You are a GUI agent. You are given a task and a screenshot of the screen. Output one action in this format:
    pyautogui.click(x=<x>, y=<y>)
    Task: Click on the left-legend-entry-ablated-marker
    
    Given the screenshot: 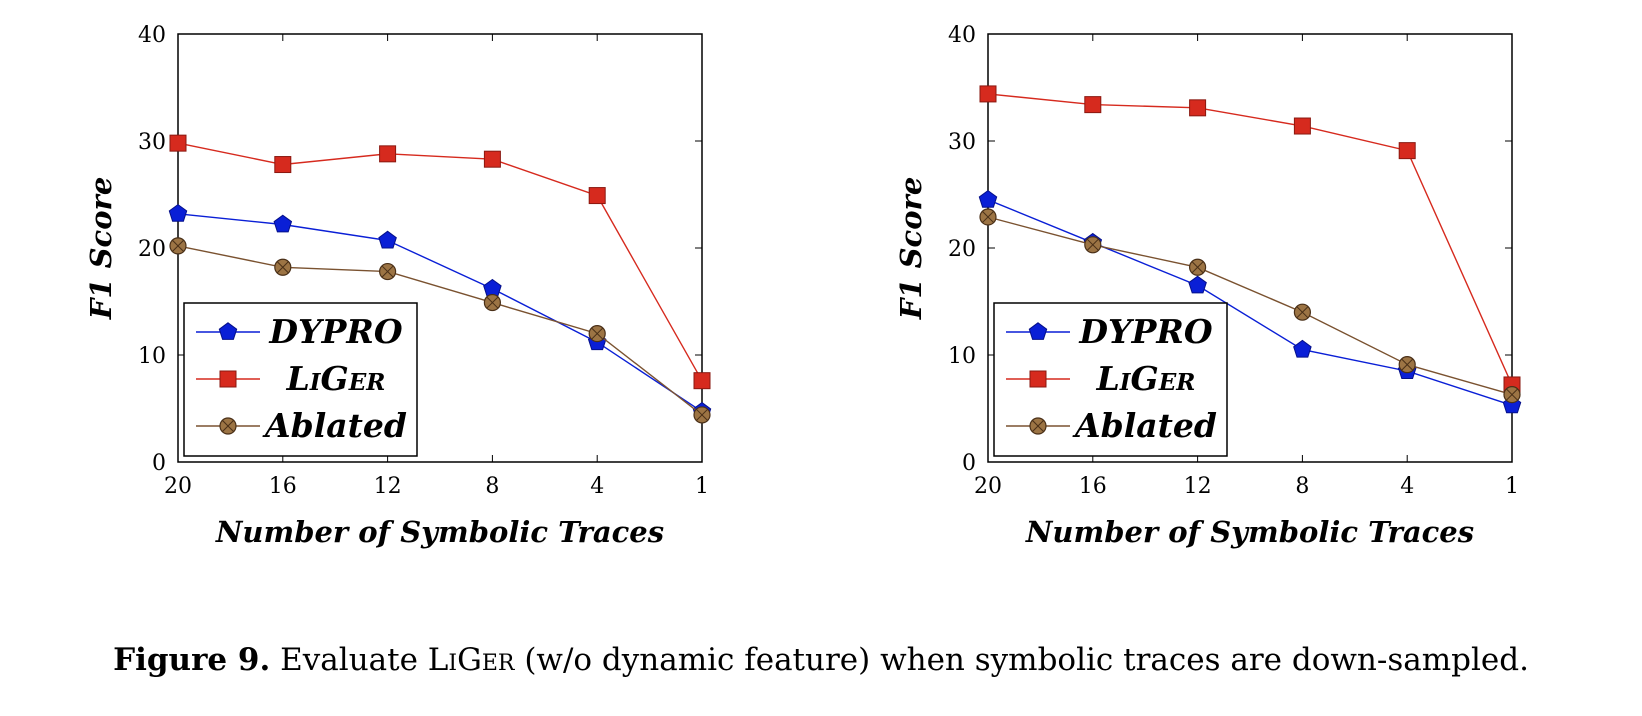 What is the action you would take?
    pyautogui.click(x=228, y=426)
    